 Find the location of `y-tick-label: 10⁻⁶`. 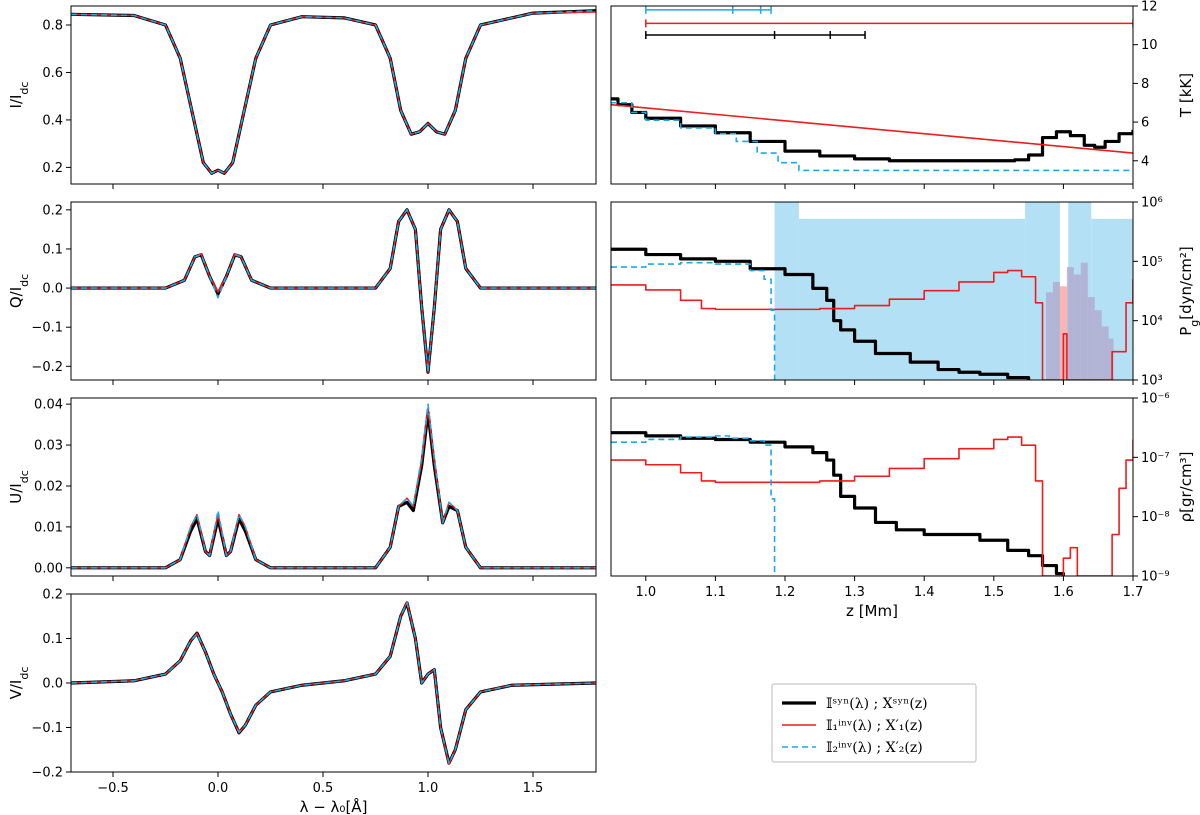

y-tick-label: 10⁻⁶ is located at coordinates (1155, 399).